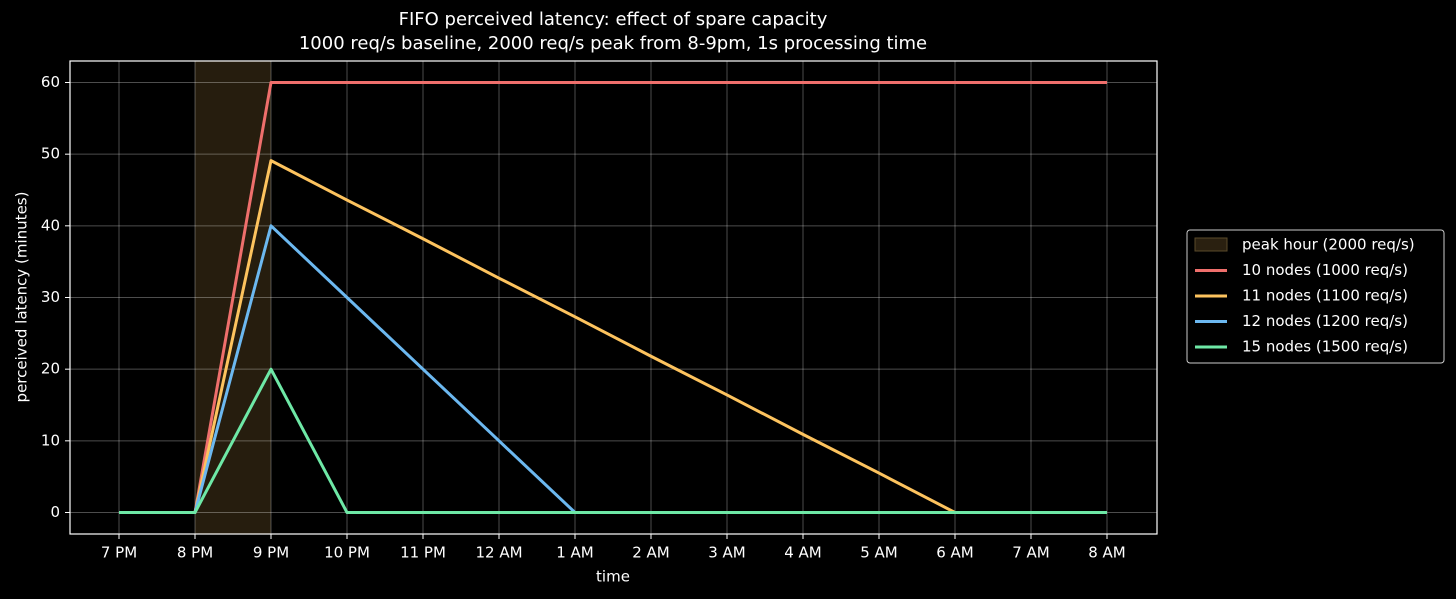  What do you see at coordinates (50, 82) in the screenshot?
I see `y-tick-label: 60` at bounding box center [50, 82].